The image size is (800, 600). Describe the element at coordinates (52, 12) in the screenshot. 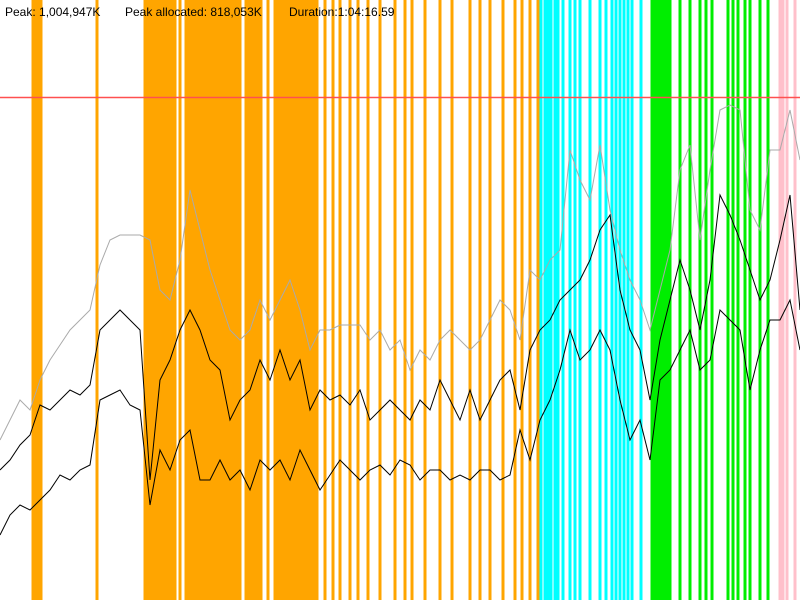

I see `peak-label: Peak: 1,004,947K` at that location.